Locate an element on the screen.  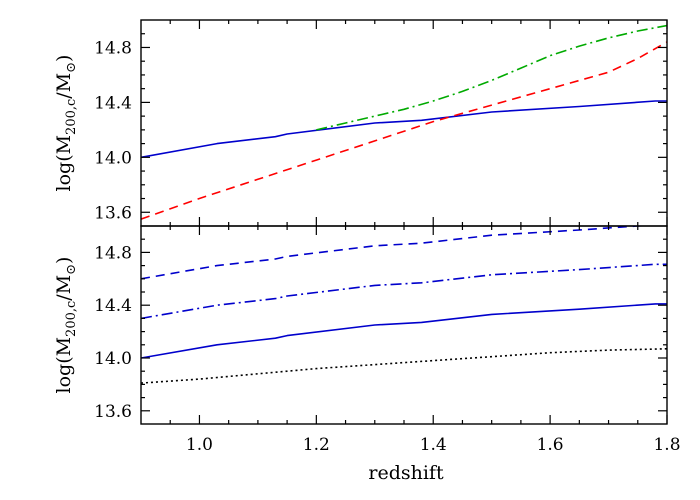
x-axis-title: redshift is located at coordinates (406, 473).